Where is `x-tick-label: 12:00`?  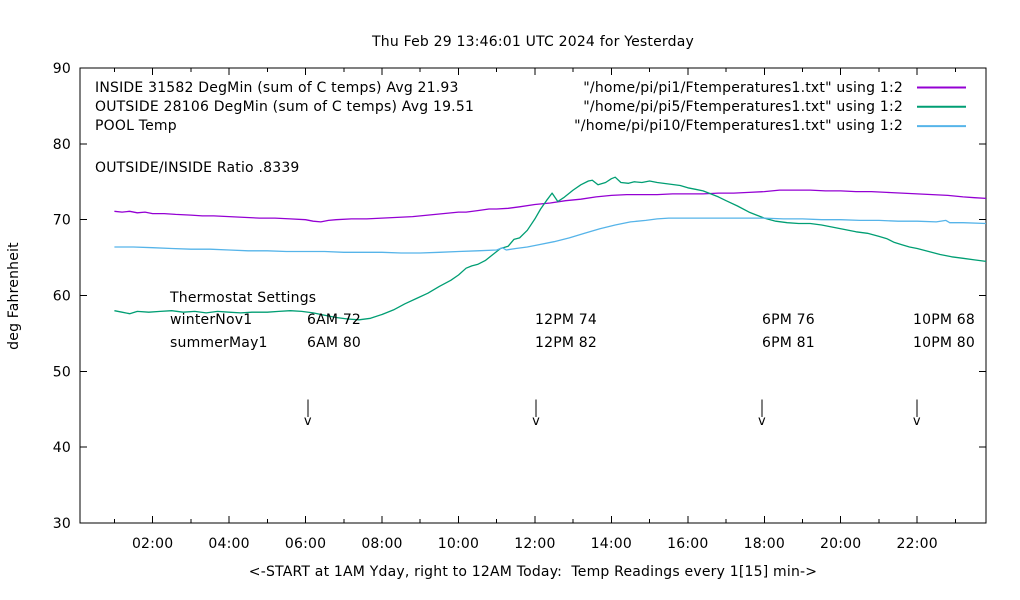
x-tick-label: 12:00 is located at coordinates (534, 544).